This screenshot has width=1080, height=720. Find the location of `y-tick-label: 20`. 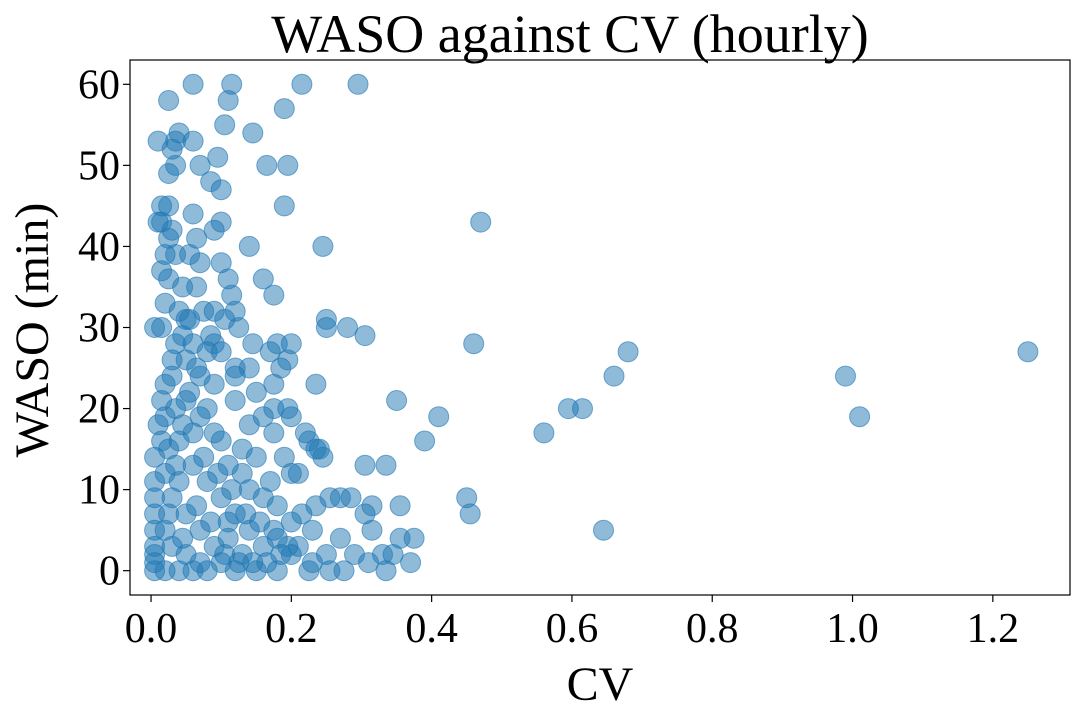

y-tick-label: 20 is located at coordinates (99, 410).